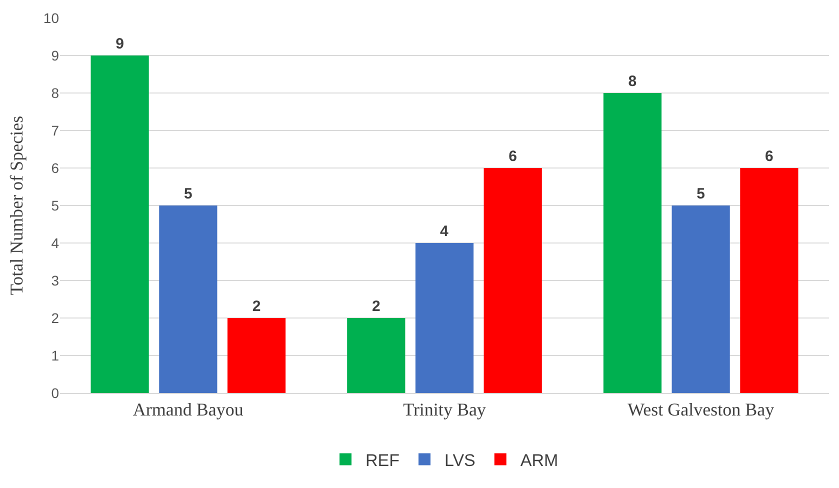 This screenshot has width=839, height=488. What do you see at coordinates (632, 81) in the screenshot?
I see `data-label: 8` at bounding box center [632, 81].